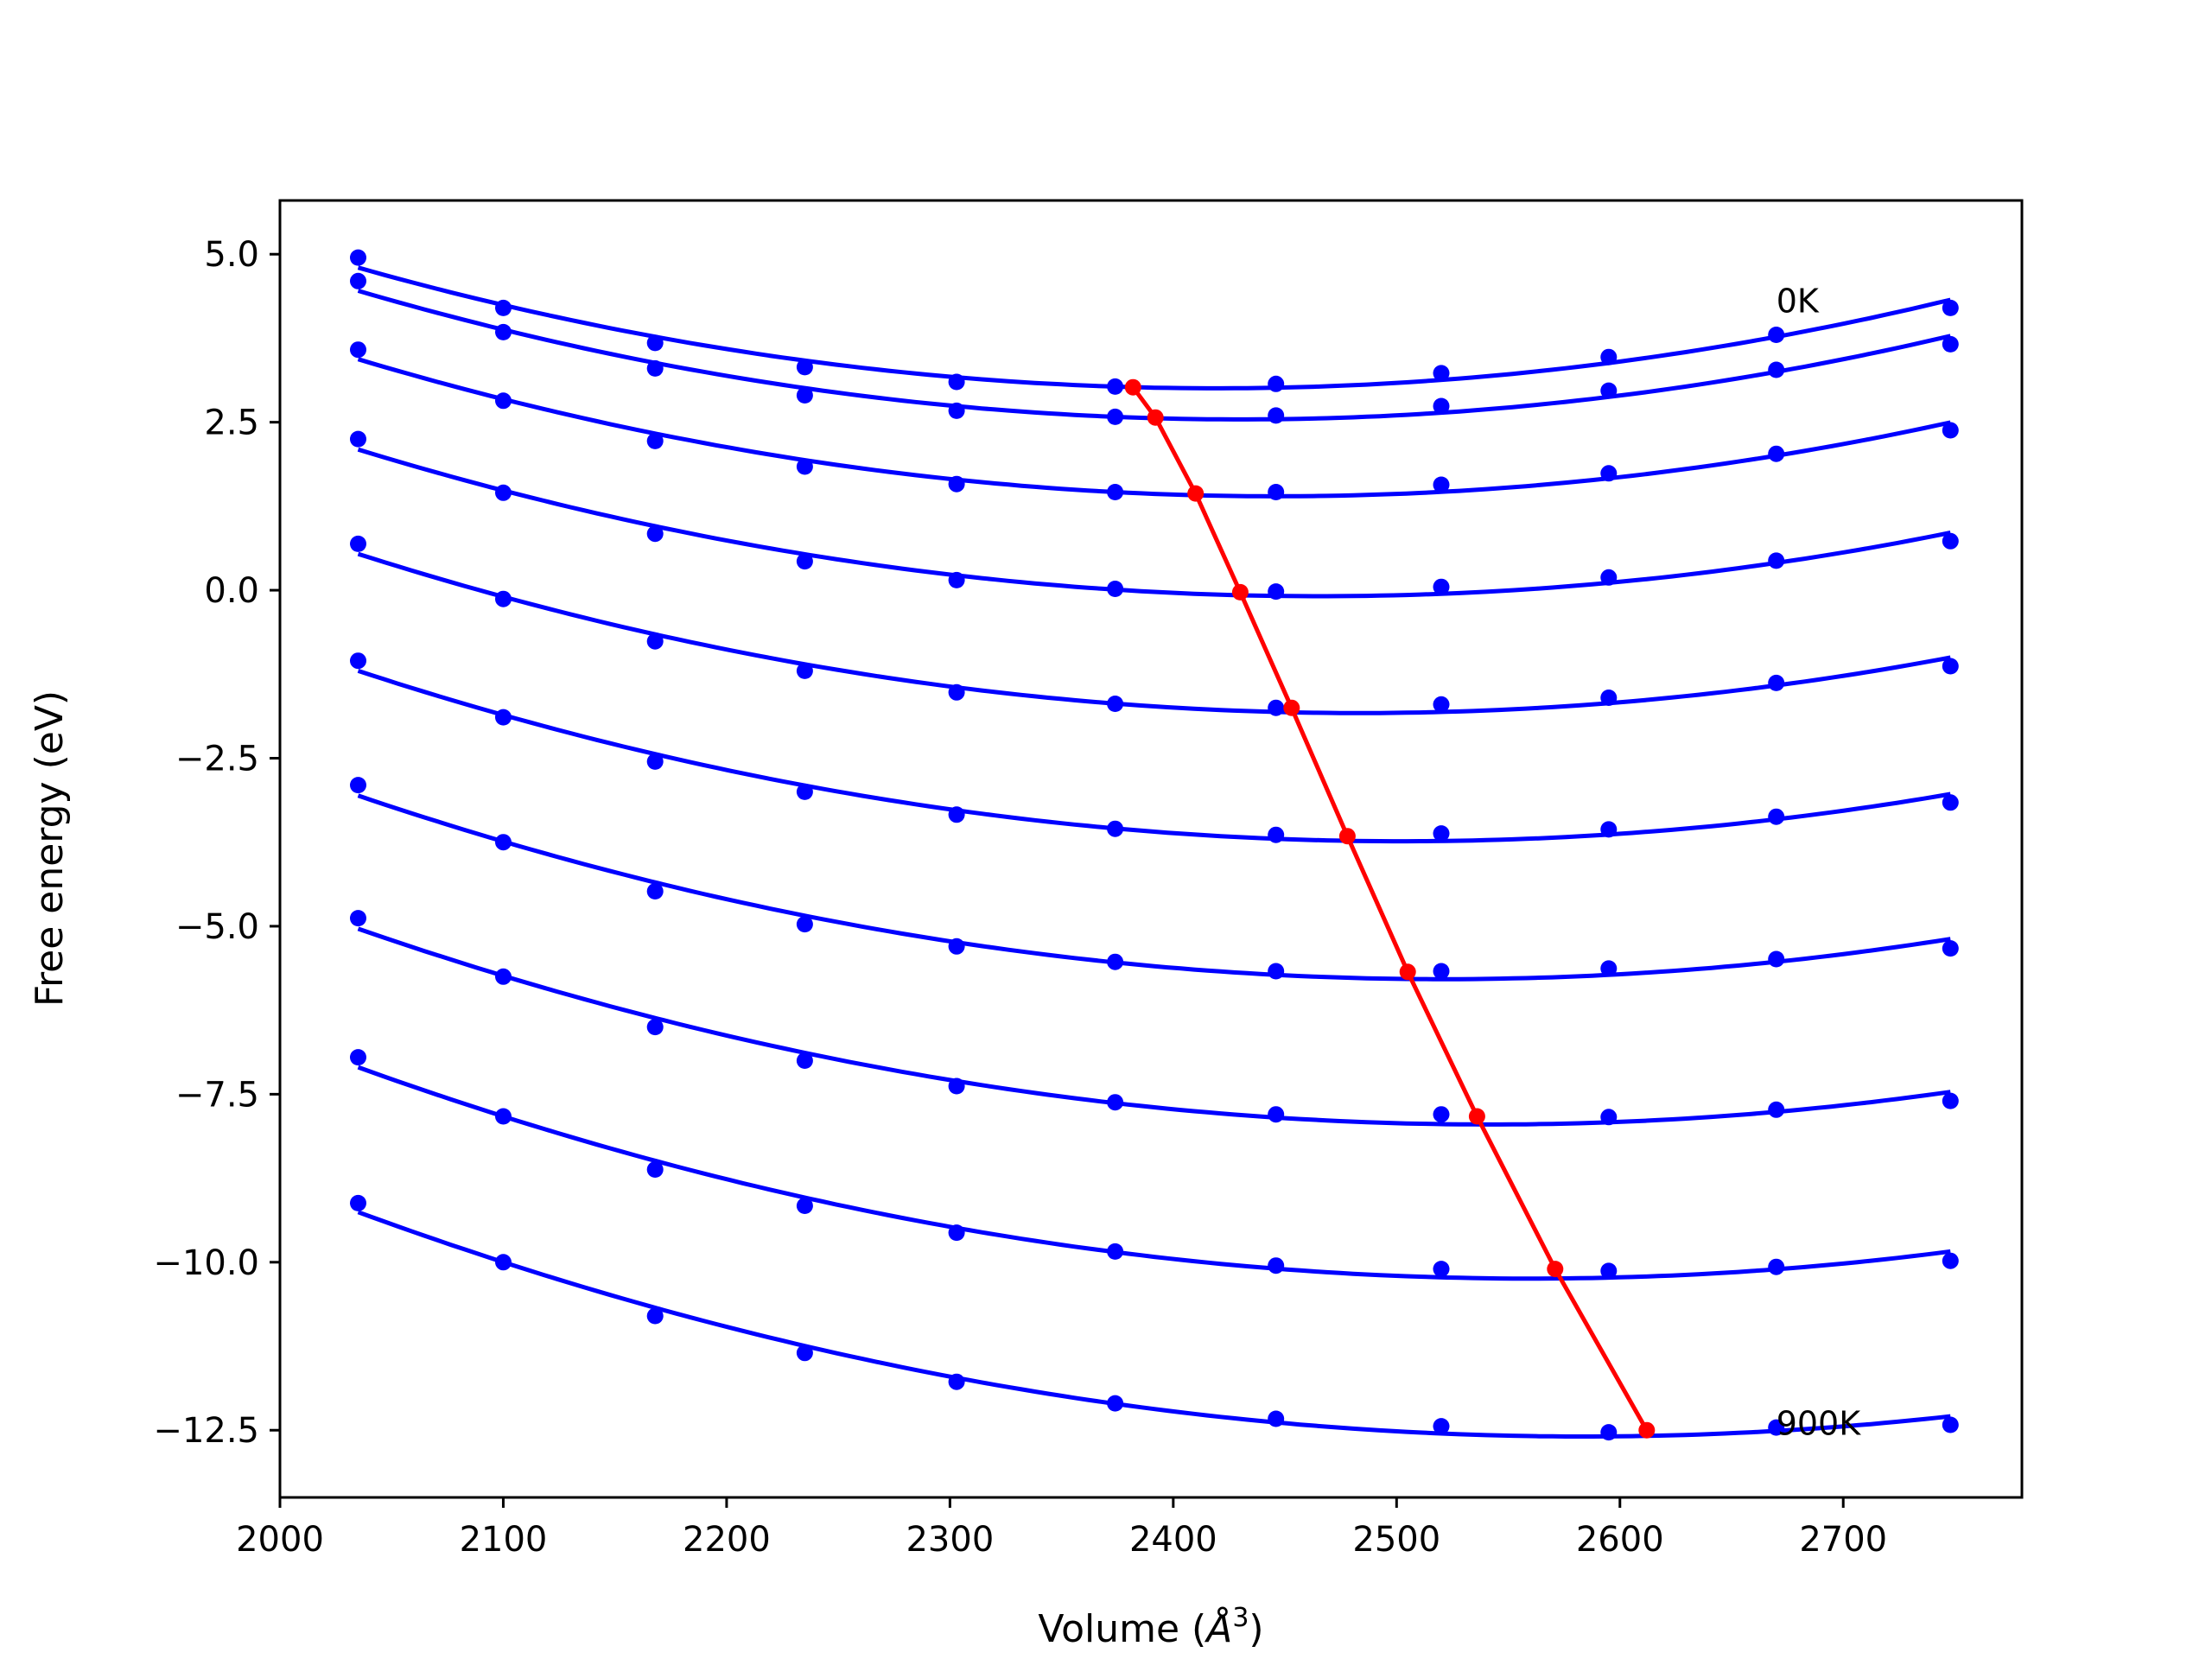 This screenshot has height=1659, width=2212. I want to click on annotations: 0K 900K, so click(1819, 863).